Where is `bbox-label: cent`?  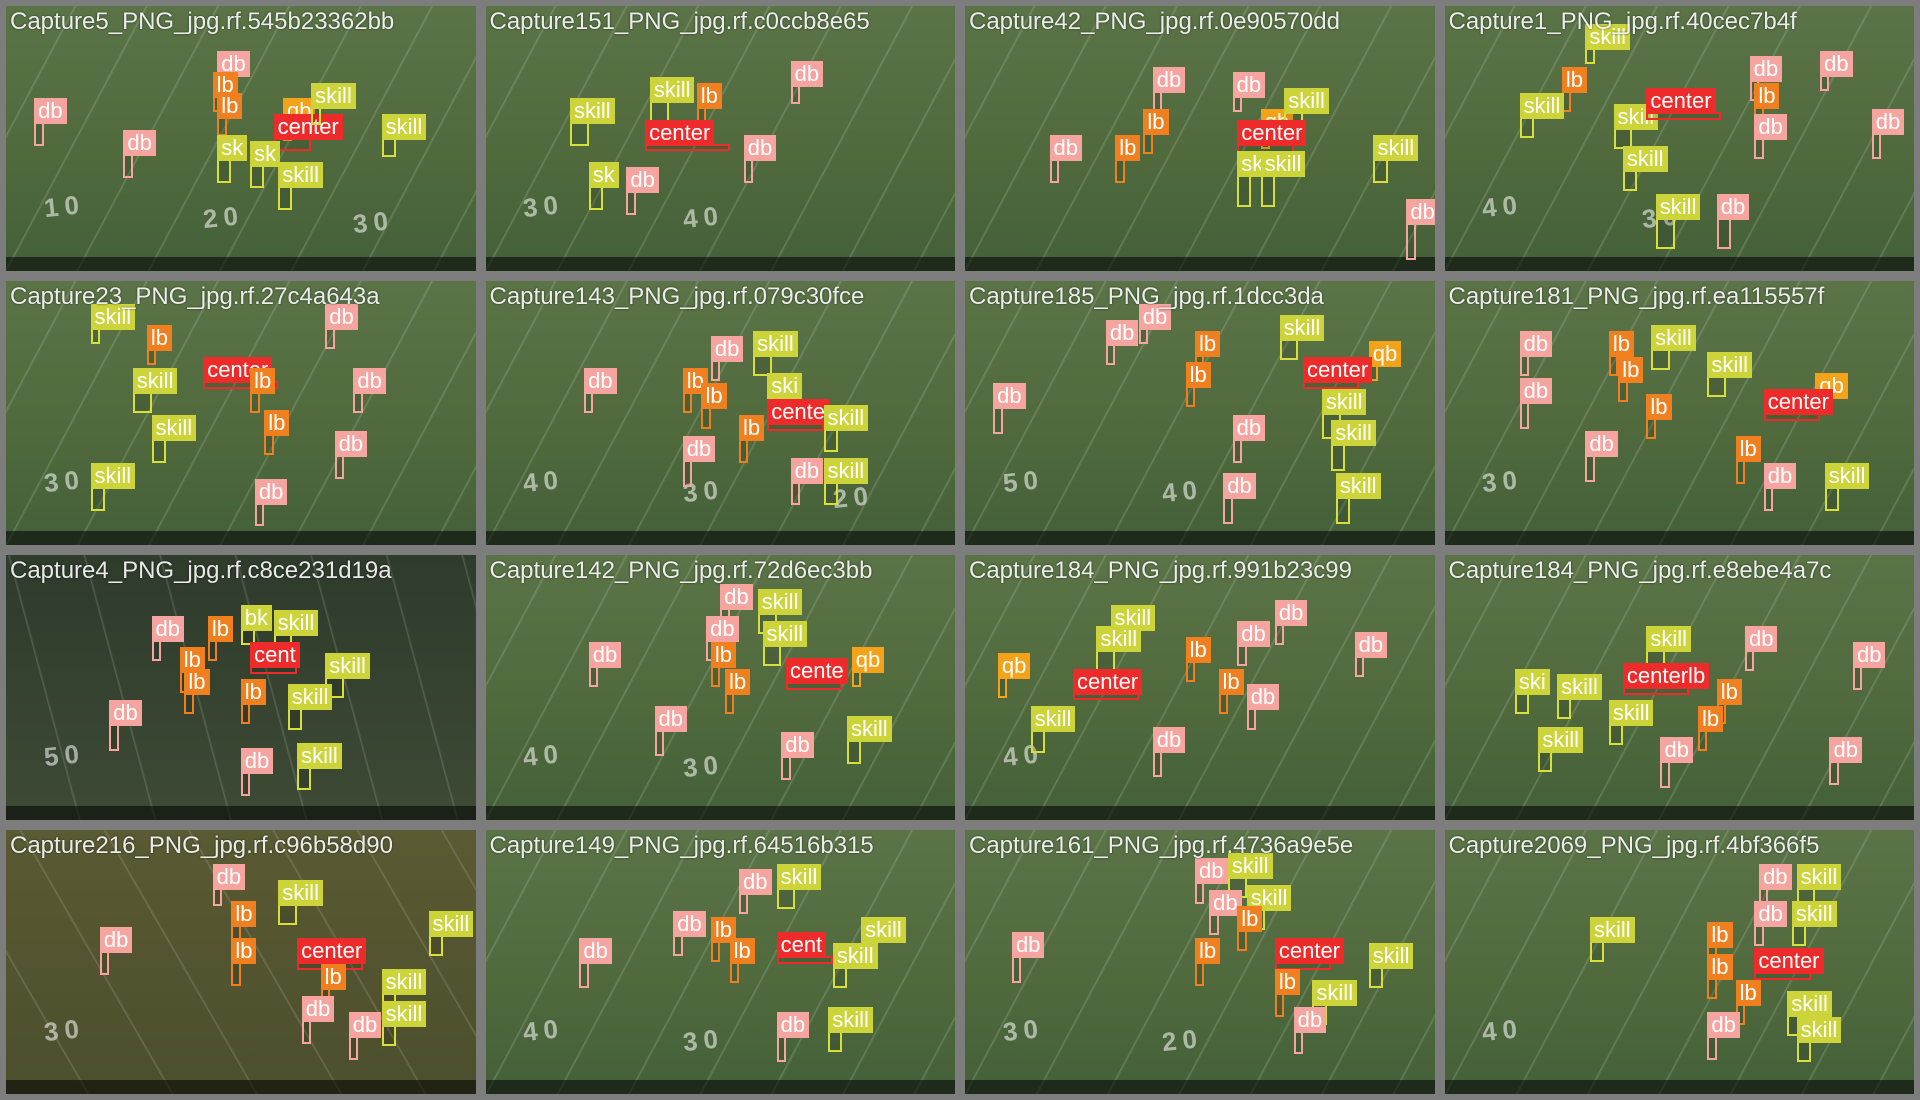
bbox-label: cent is located at coordinates (275, 655).